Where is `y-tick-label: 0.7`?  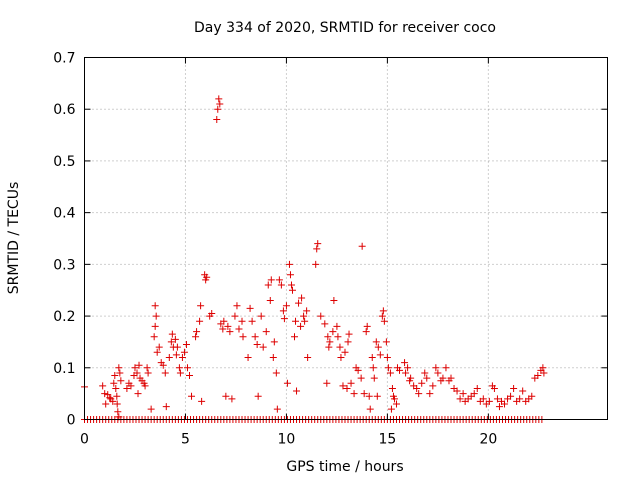
y-tick-label: 0.7 is located at coordinates (64, 59).